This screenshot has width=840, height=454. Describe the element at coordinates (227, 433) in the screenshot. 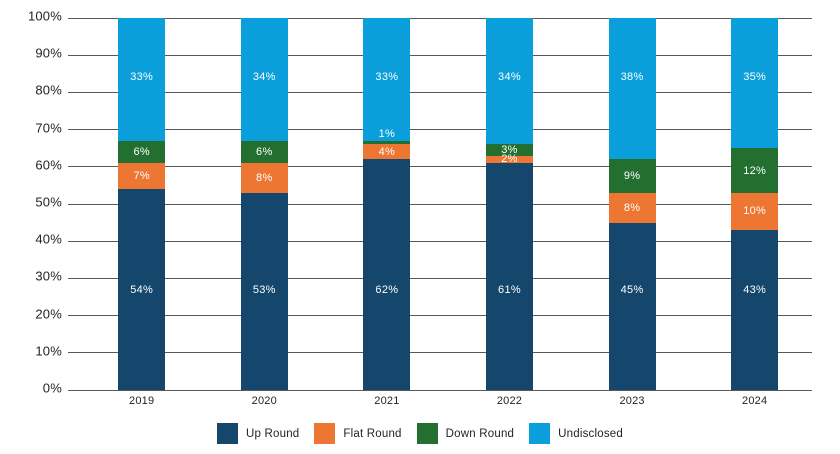

I see `legend-swatch-up-round` at that location.